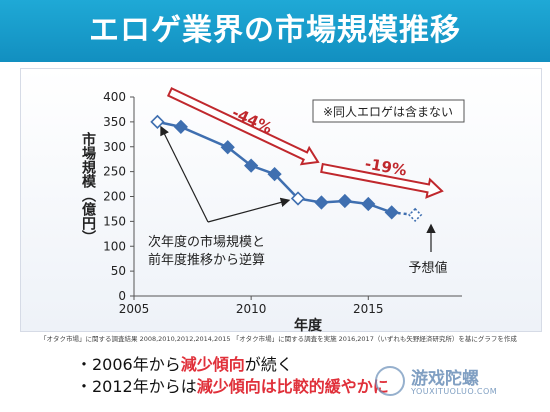 The image size is (550, 412). I want to click on y-tick-label: 350, so click(114, 122).